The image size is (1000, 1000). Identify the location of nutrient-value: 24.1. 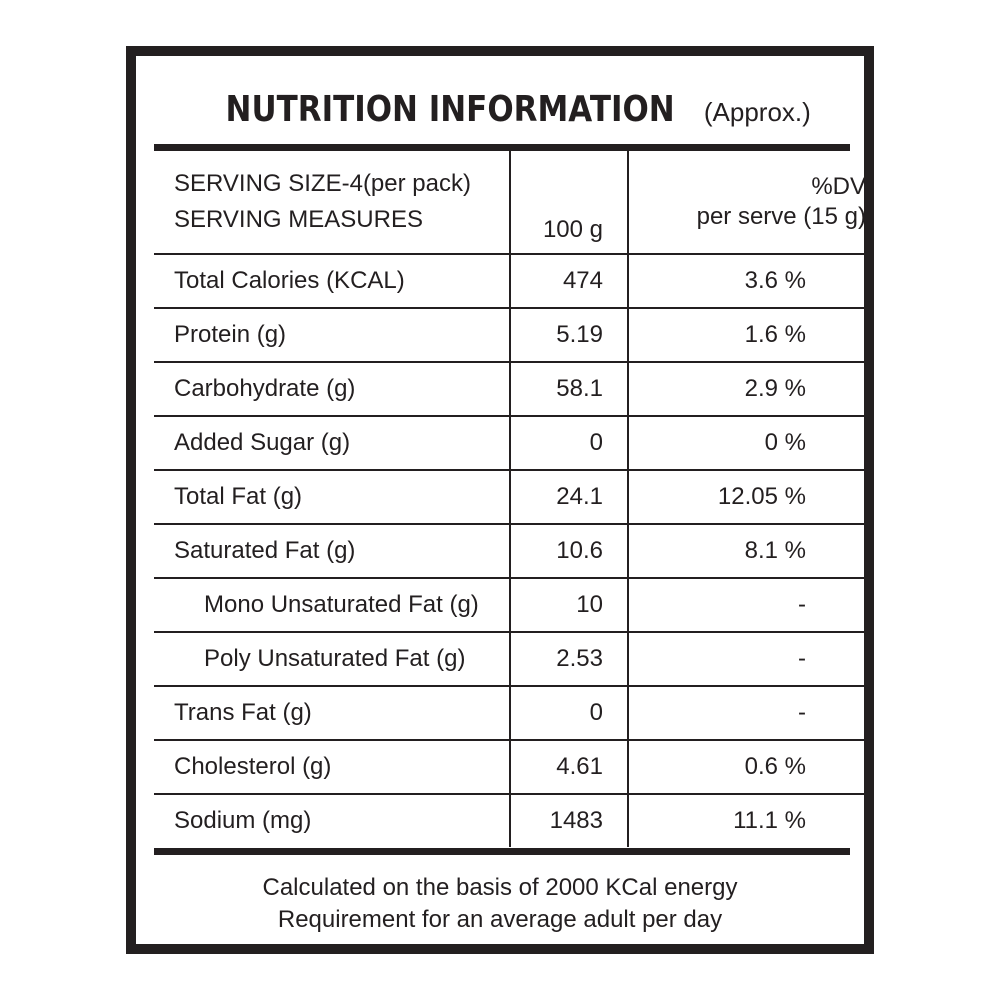
(569, 497).